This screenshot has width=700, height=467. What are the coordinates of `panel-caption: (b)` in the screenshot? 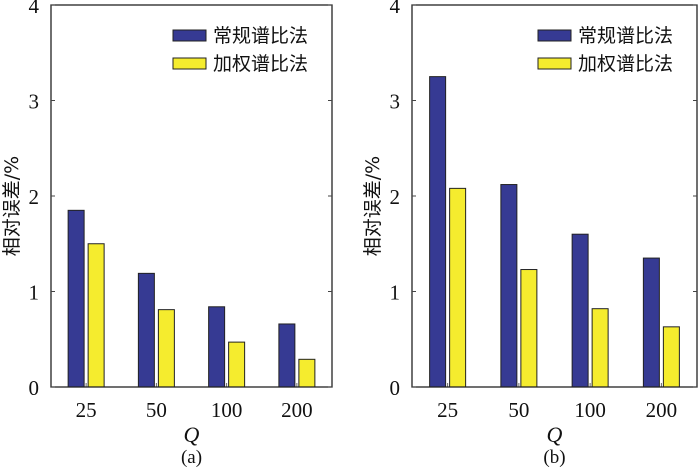 It's located at (554, 457).